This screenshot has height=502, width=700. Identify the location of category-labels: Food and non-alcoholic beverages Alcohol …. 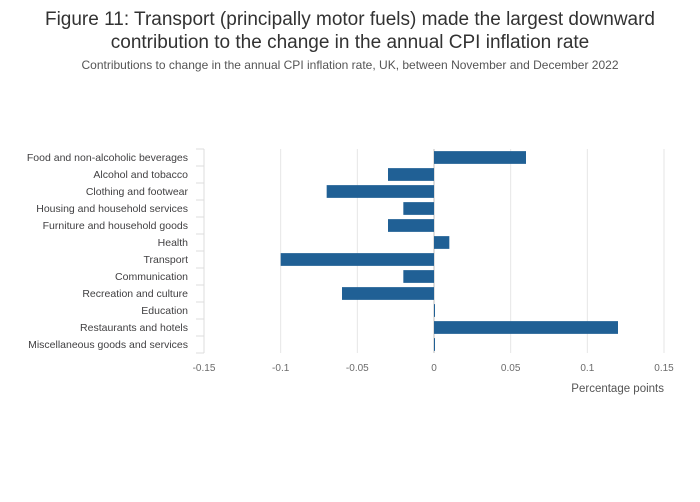
(108, 251).